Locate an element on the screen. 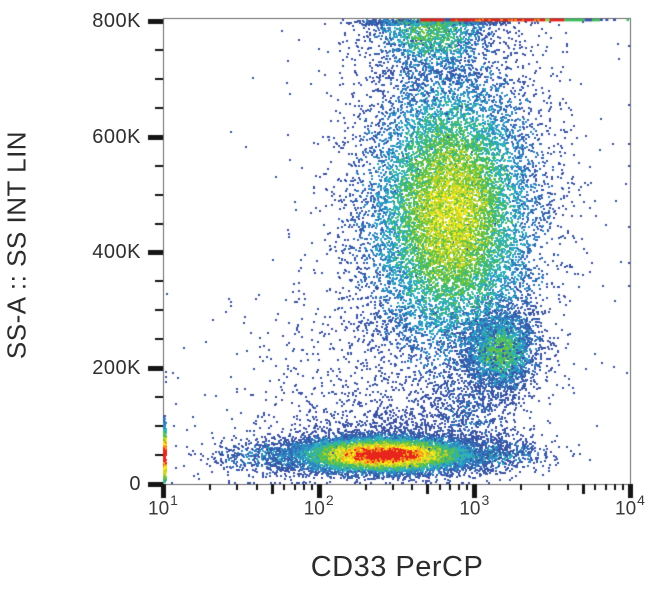  y-tick-label: 0 is located at coordinates (135, 484).